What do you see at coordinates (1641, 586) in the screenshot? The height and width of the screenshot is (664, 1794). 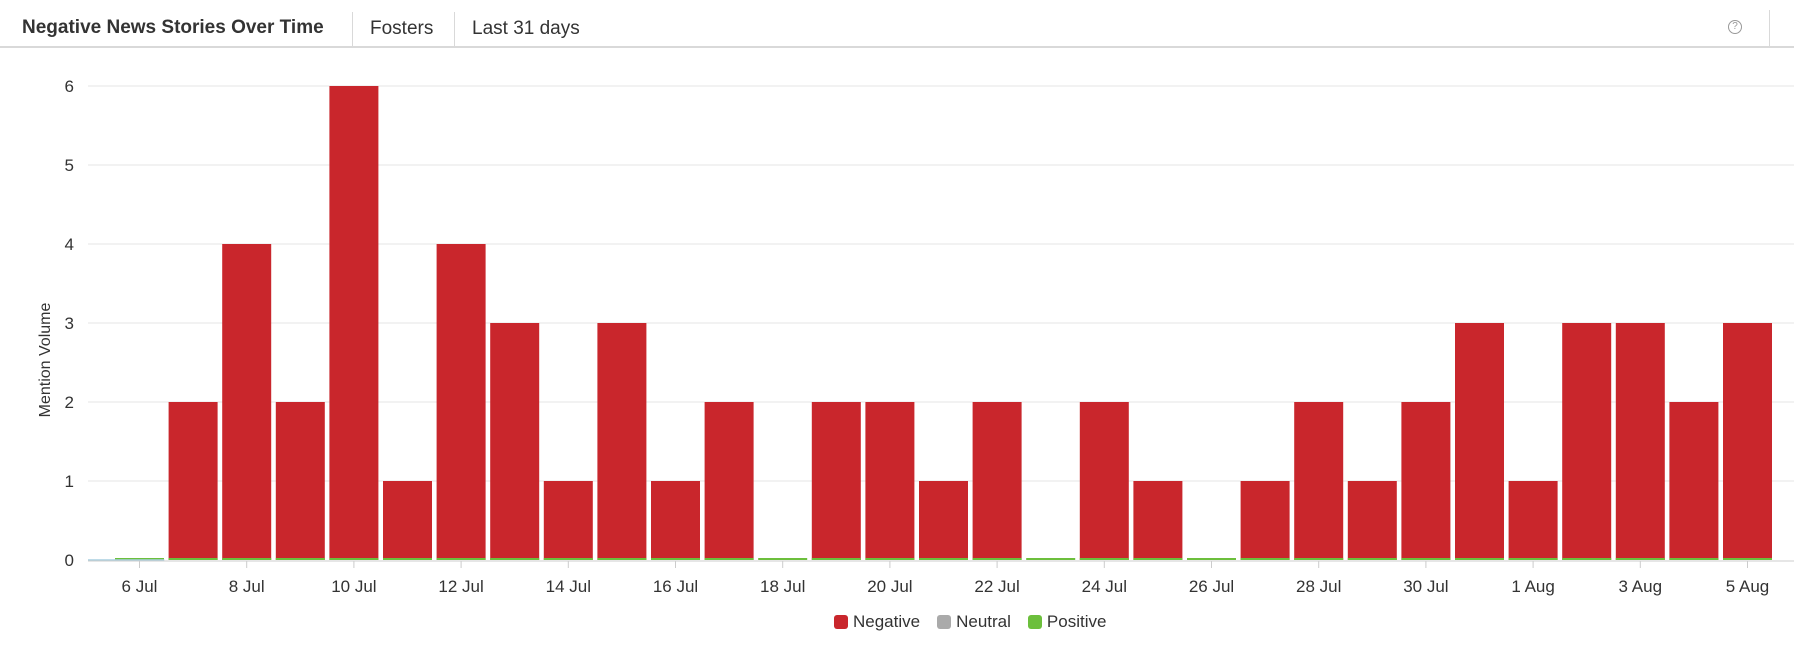 I see `x-tick-label: 3 Aug` at bounding box center [1641, 586].